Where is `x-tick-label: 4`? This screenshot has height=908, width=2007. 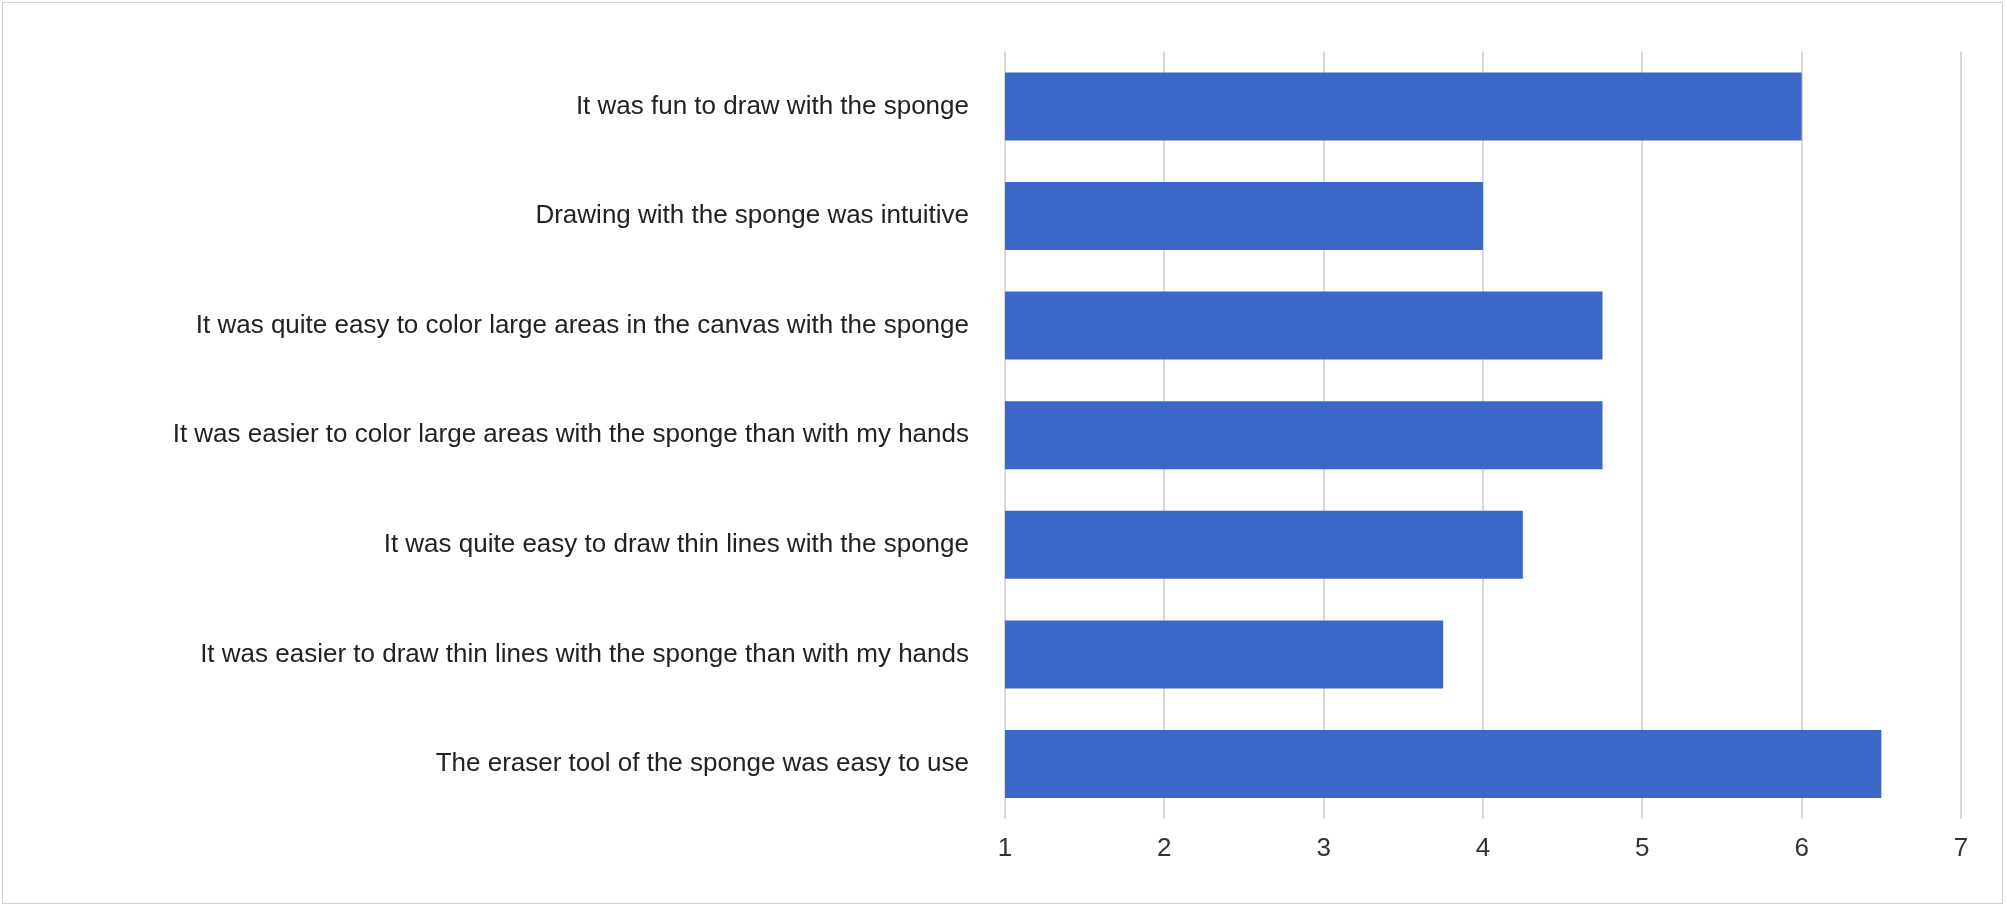
x-tick-label: 4 is located at coordinates (1483, 846).